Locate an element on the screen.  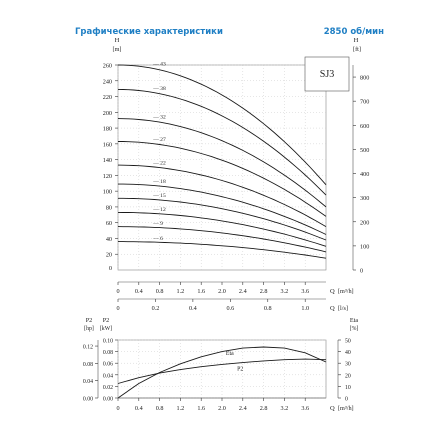
y-tick-label: 260 is located at coordinates (107, 66).